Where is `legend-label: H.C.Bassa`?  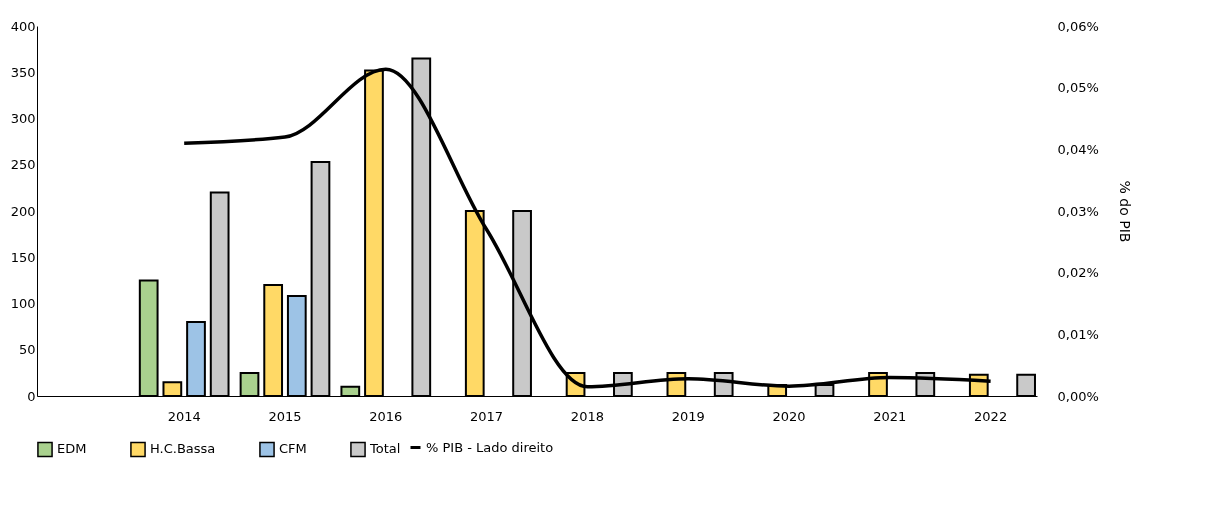
legend-label: H.C.Bassa is located at coordinates (183, 449).